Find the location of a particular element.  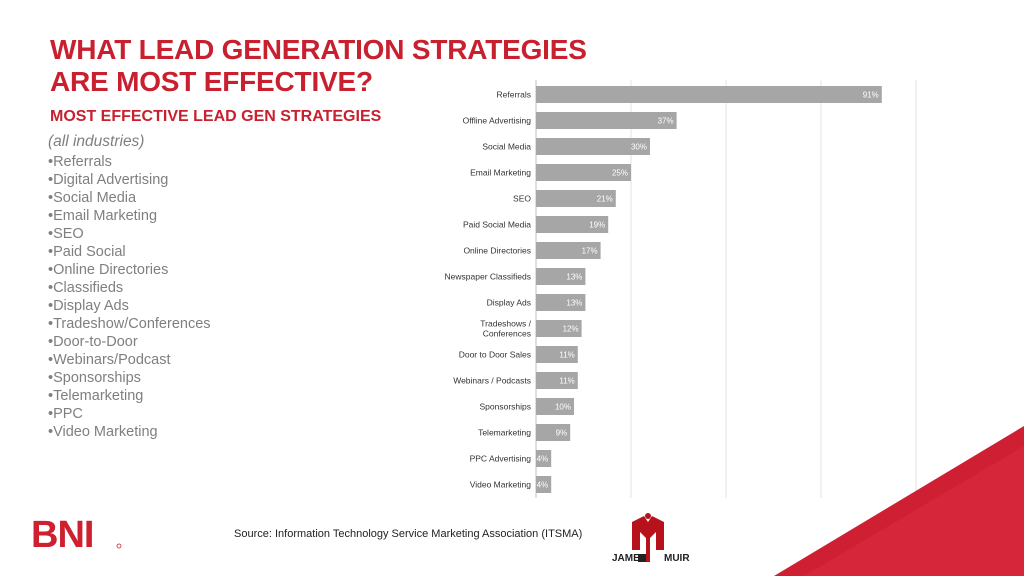

strategy-list-item: Classifieds is located at coordinates (129, 288).